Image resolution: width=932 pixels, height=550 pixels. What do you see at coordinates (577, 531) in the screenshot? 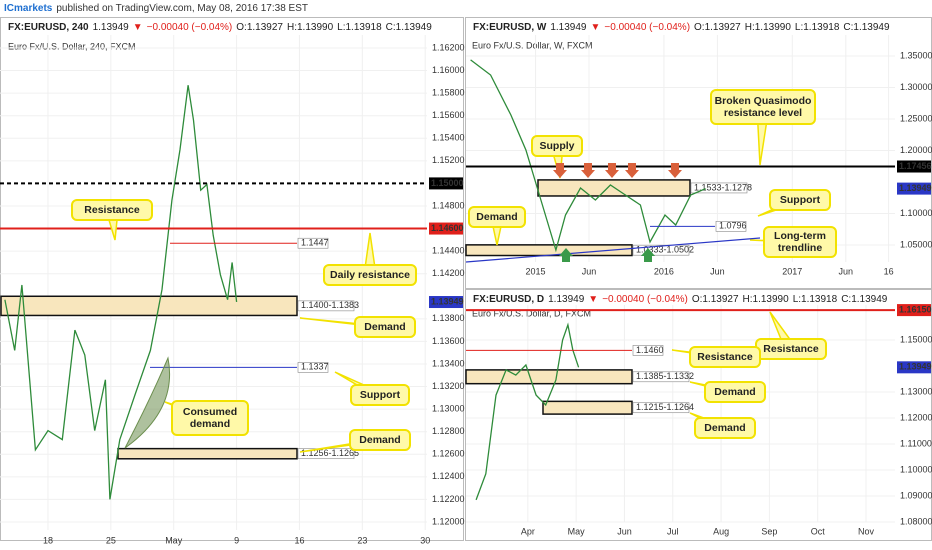
I see `x-tick-label: May` at bounding box center [577, 531].